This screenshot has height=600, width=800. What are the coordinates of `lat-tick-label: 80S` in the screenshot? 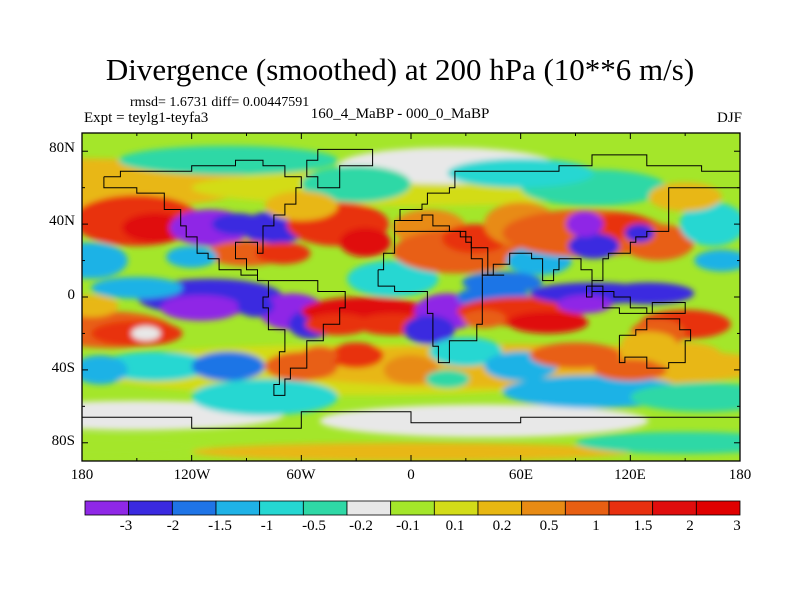 It's located at (63, 441).